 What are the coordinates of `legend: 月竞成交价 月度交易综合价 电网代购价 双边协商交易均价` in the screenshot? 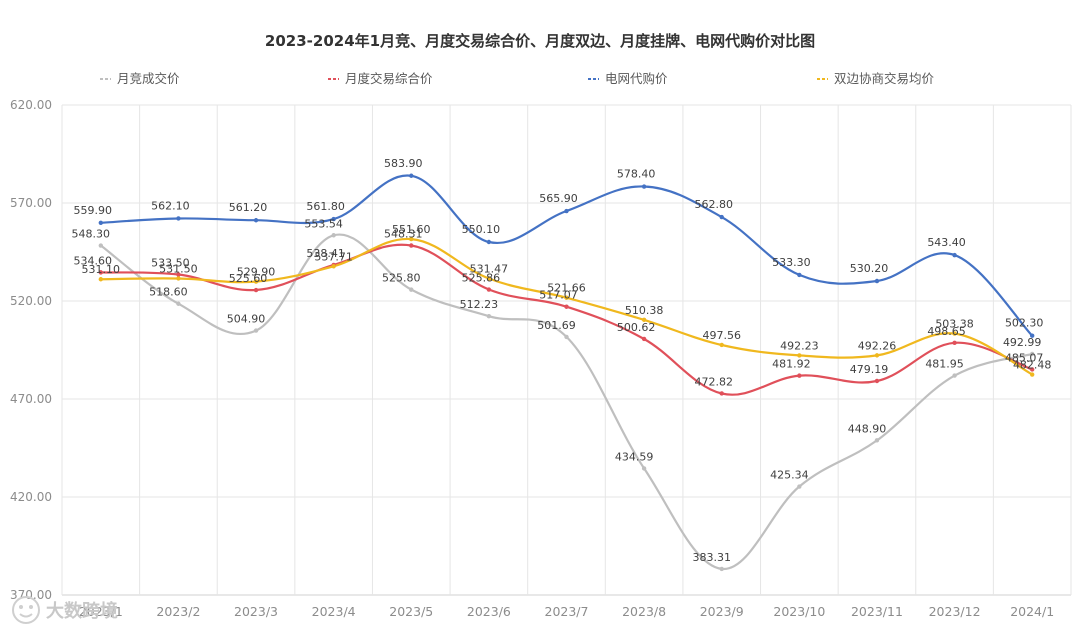 It's located at (517, 78).